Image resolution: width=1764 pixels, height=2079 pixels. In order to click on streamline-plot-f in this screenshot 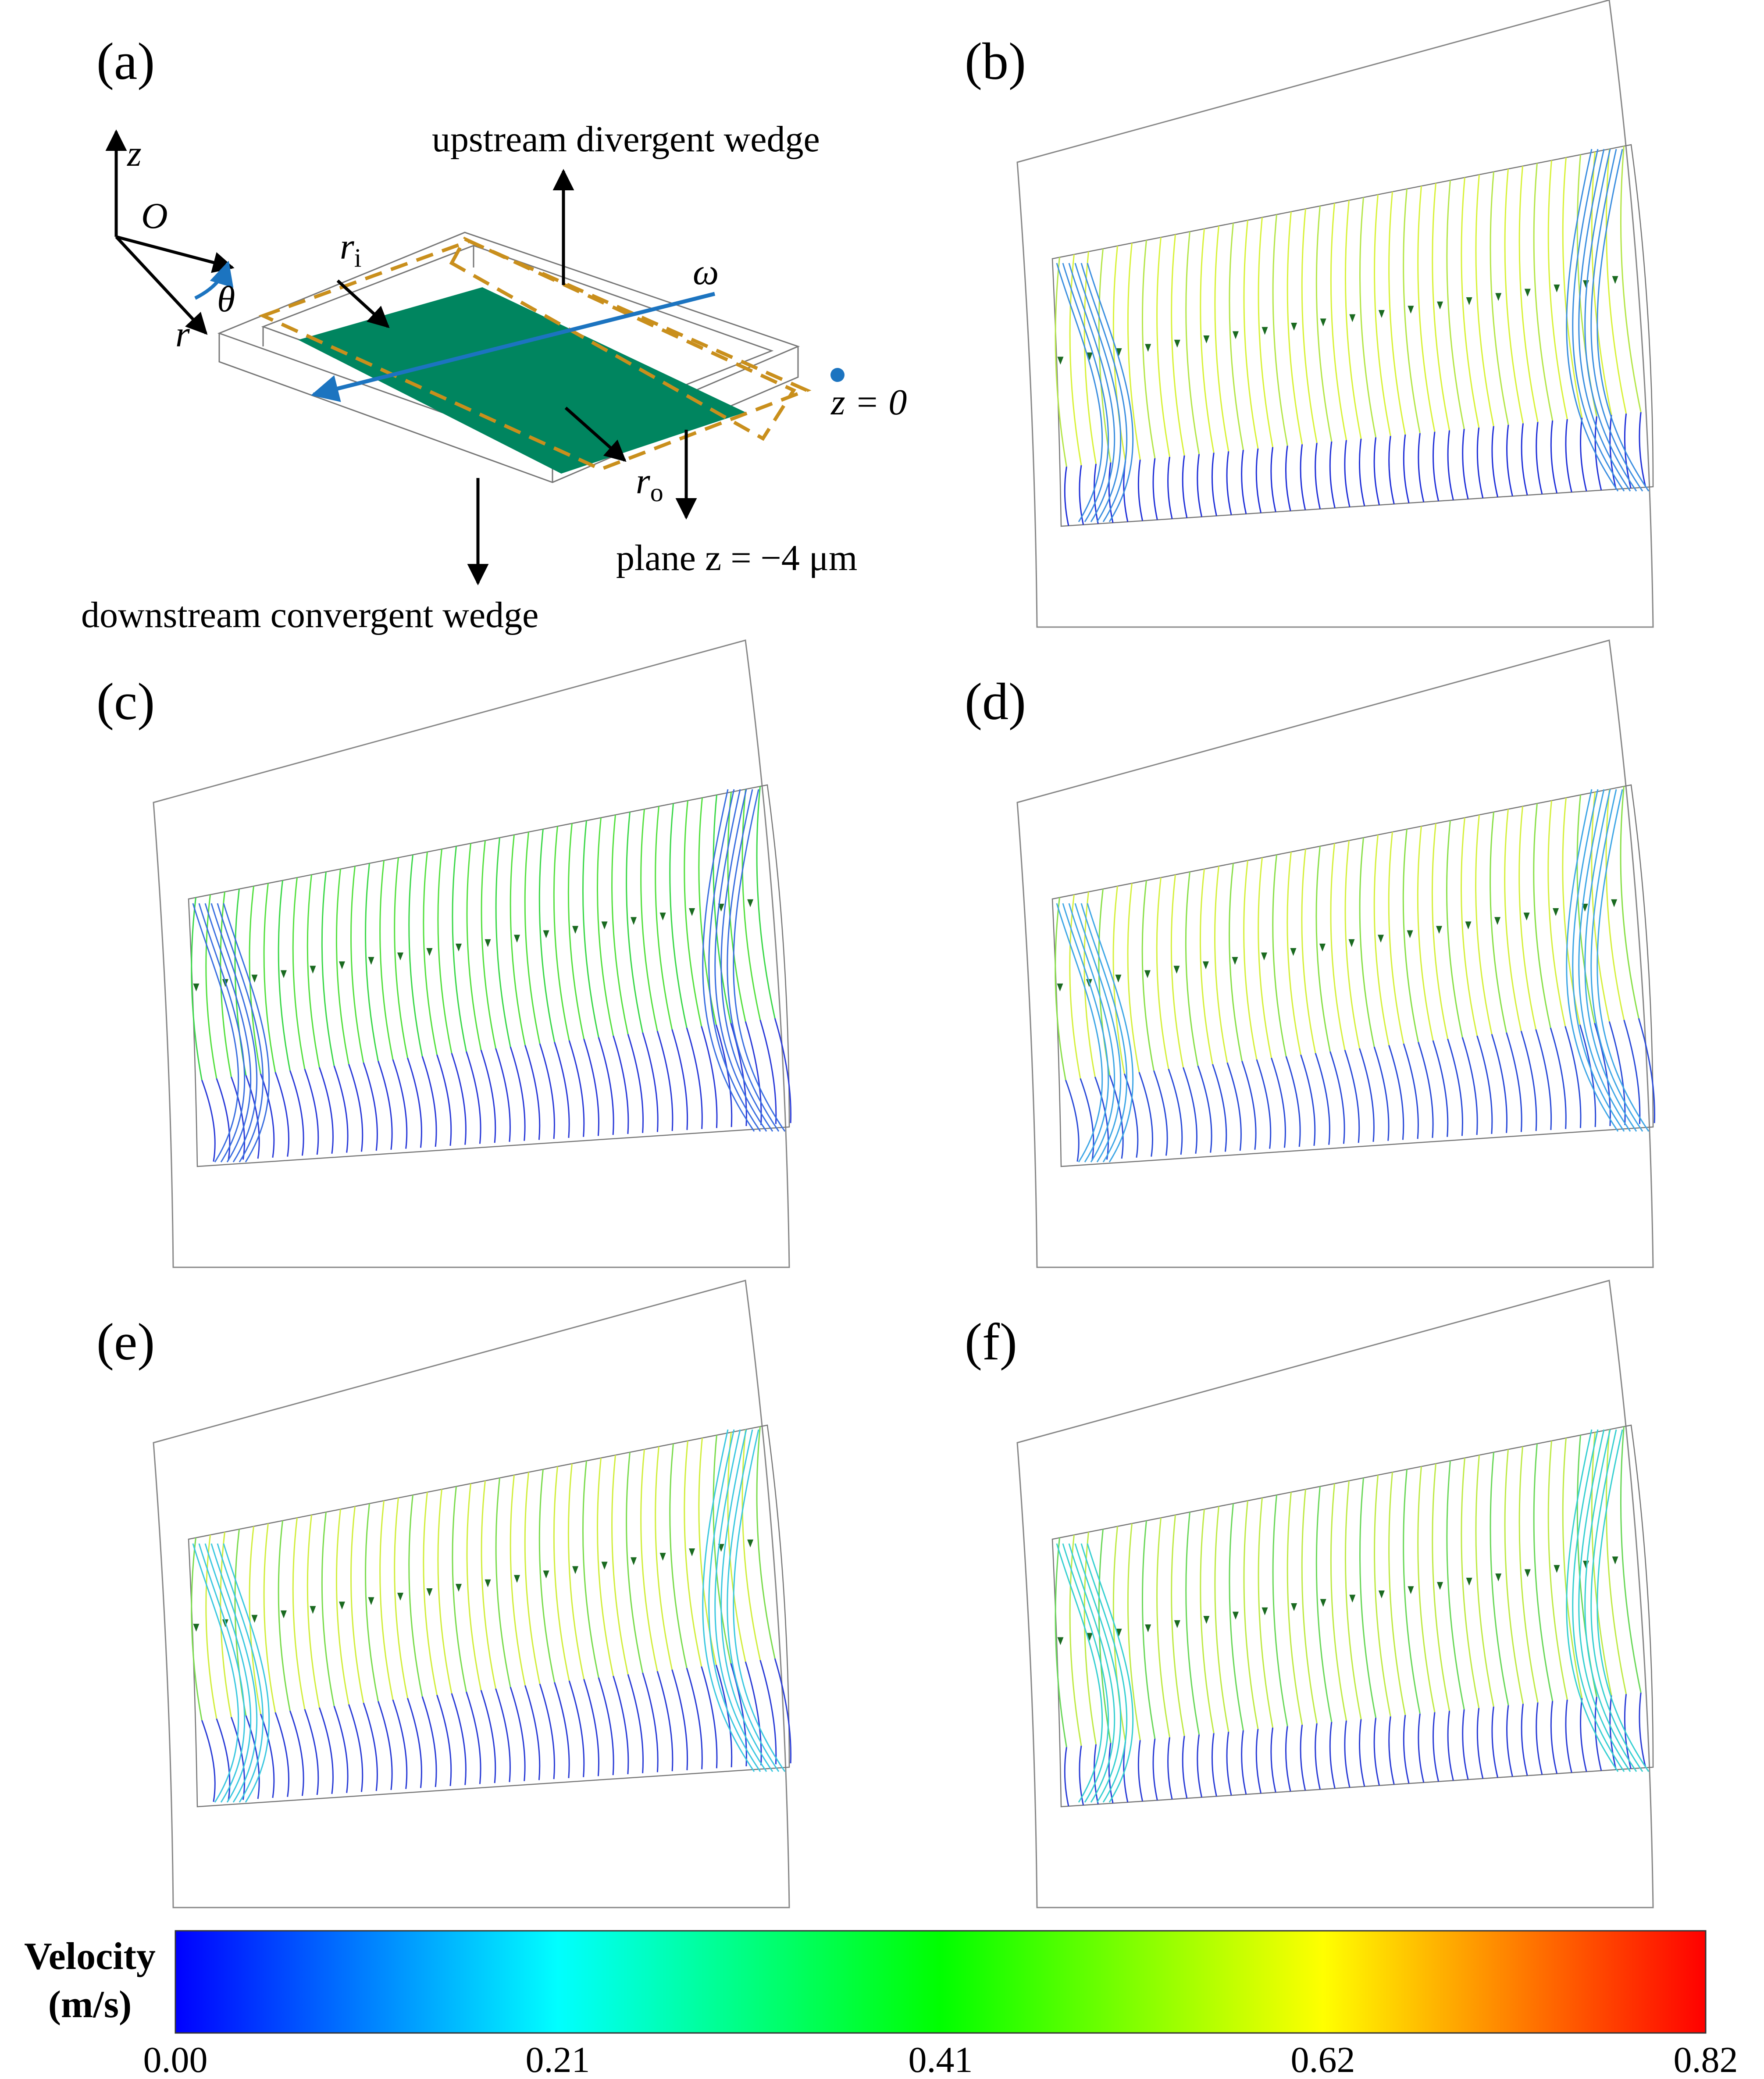, I will do `click(1335, 1594)`.